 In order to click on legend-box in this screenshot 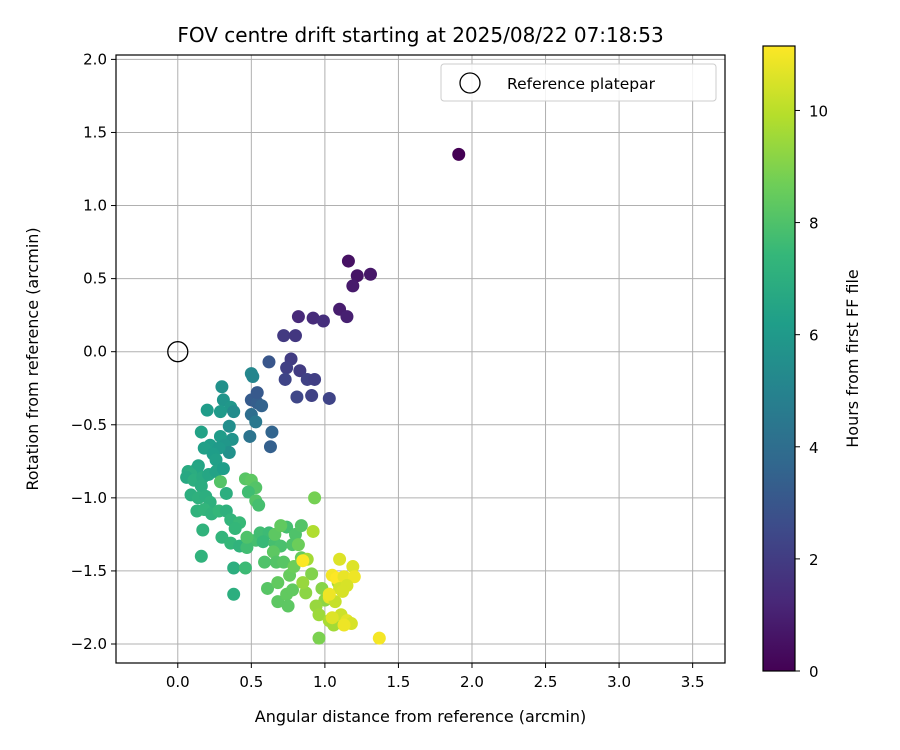, I will do `click(578, 82)`.